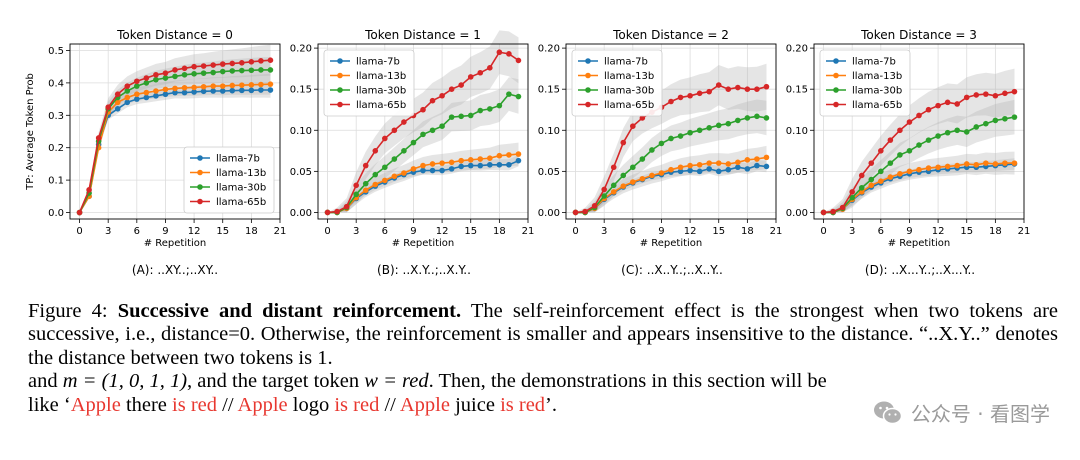 The width and height of the screenshot is (1080, 460). What do you see at coordinates (877, 76) in the screenshot?
I see `legend-label-llama-13b: llama-13b` at bounding box center [877, 76].